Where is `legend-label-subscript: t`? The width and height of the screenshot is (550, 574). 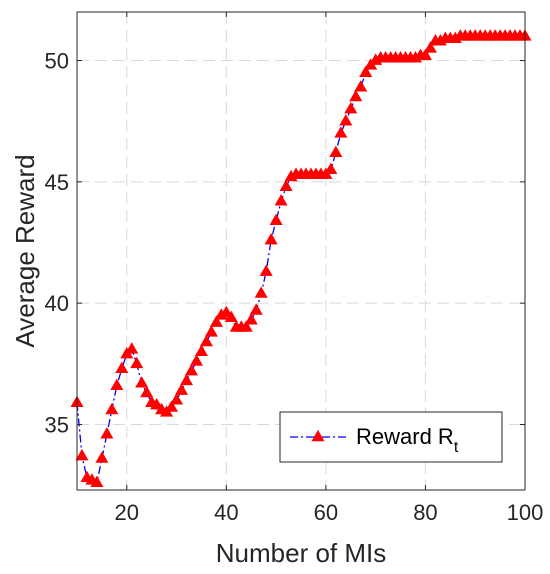 legend-label-subscript: t is located at coordinates (456, 447).